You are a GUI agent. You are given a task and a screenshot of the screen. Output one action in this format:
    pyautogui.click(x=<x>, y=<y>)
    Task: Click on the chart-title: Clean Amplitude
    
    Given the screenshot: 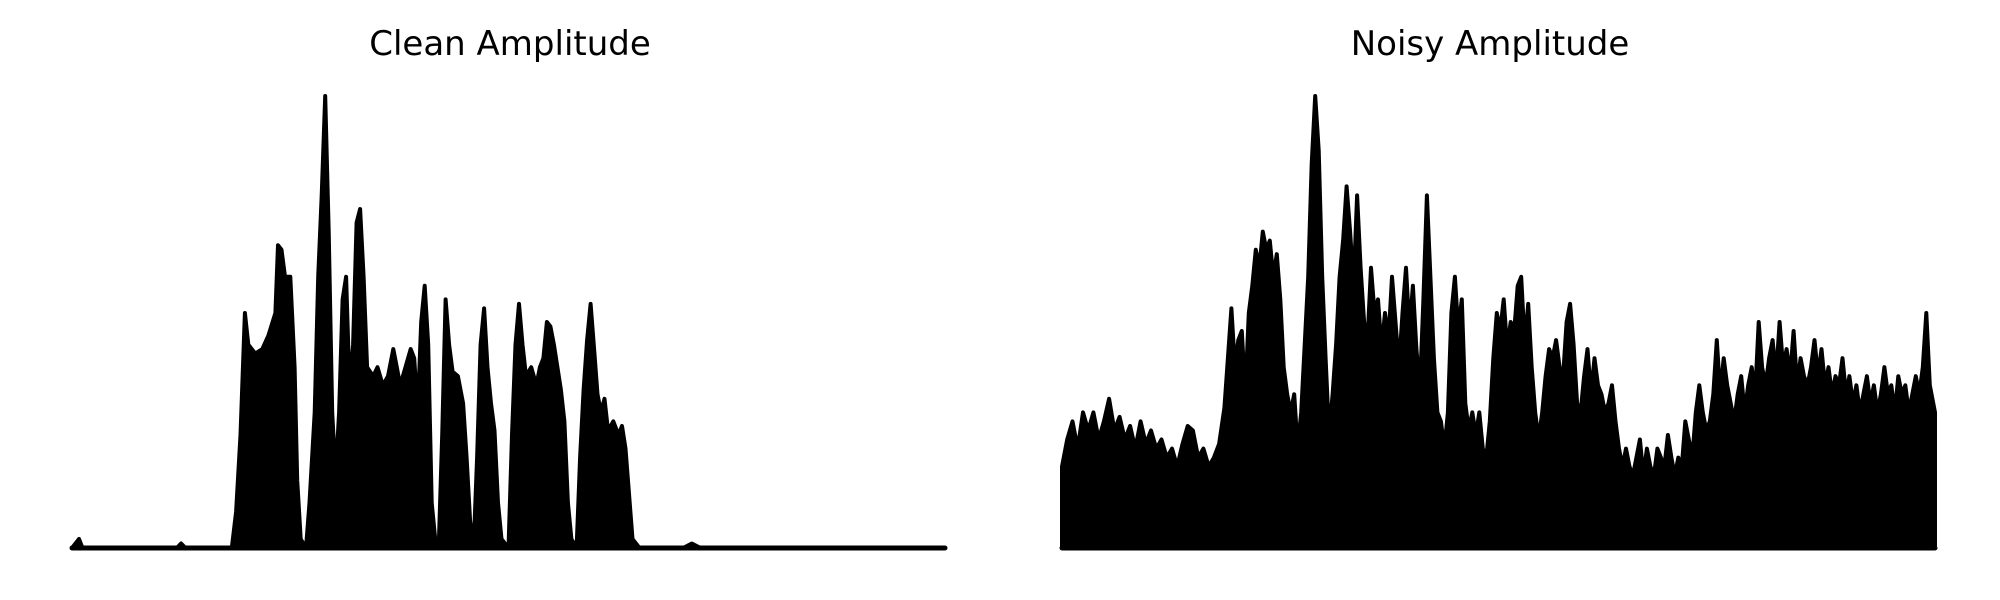 What is the action you would take?
    pyautogui.click(x=510, y=44)
    